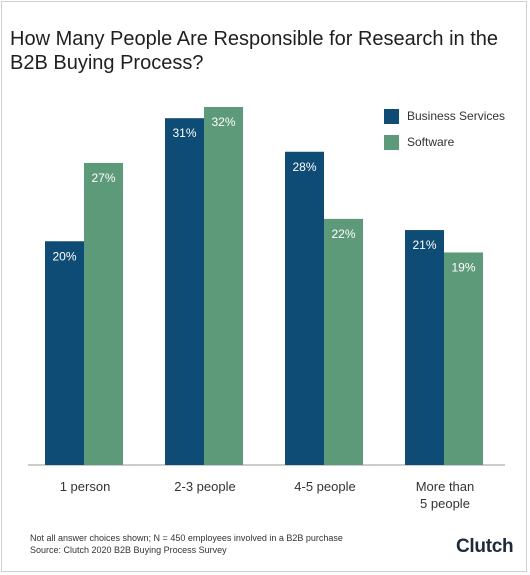  What do you see at coordinates (463, 358) in the screenshot?
I see `bar-software-more-than-5-people` at bounding box center [463, 358].